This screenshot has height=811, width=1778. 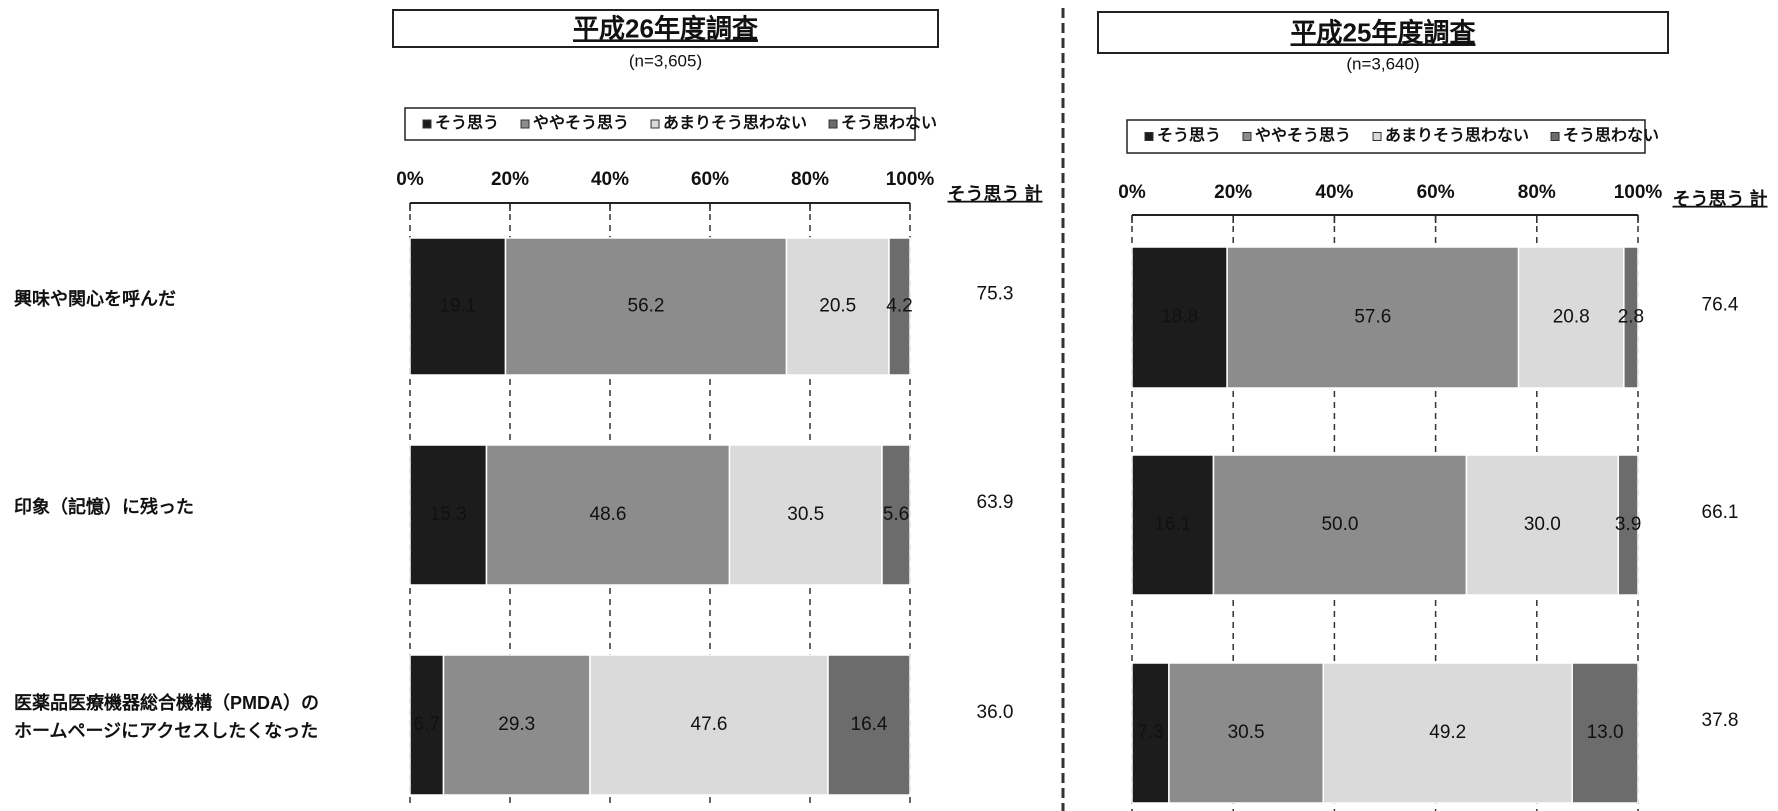 I want to click on bar-value-label: 2.8, so click(x=1631, y=317).